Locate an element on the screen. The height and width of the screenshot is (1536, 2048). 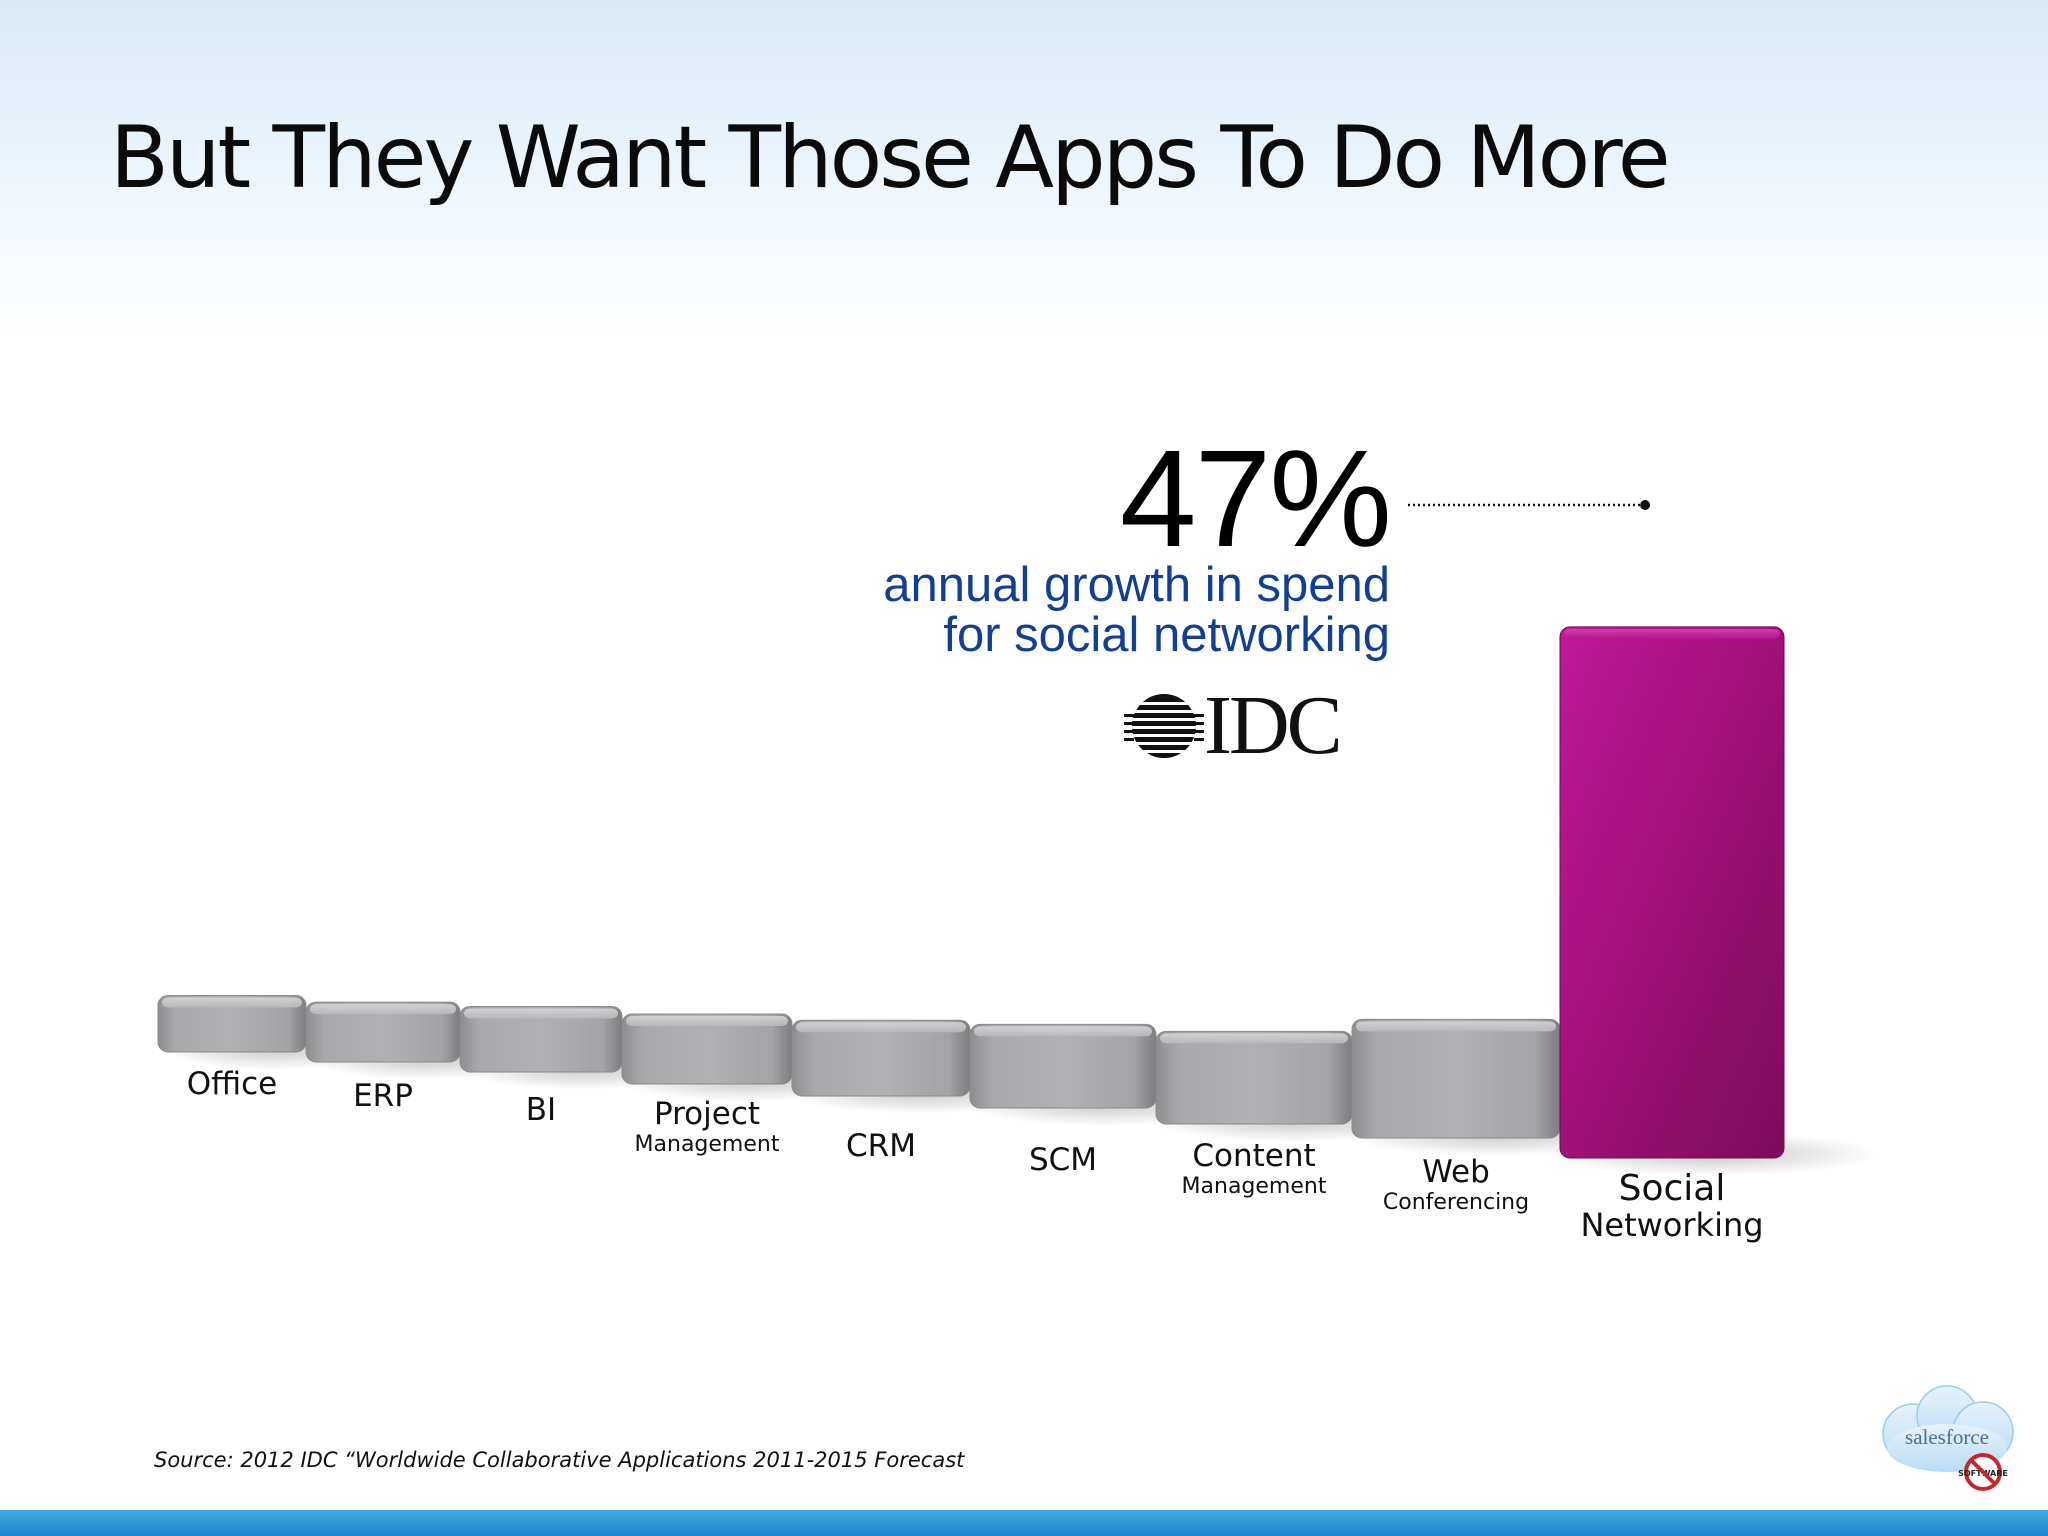
category-label-erp: ERP is located at coordinates (383, 1096).